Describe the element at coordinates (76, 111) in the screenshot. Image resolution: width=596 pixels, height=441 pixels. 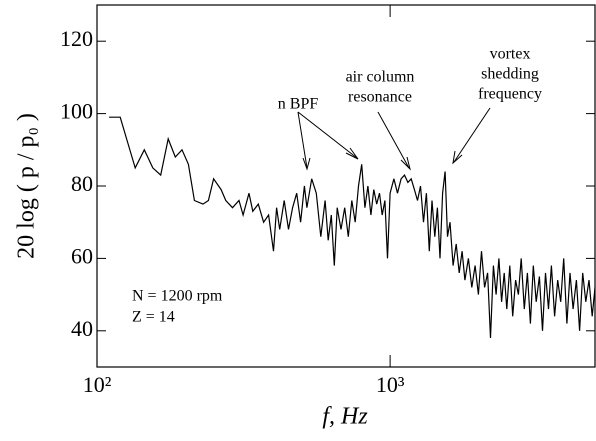
I see `y-tick-label: 100` at that location.